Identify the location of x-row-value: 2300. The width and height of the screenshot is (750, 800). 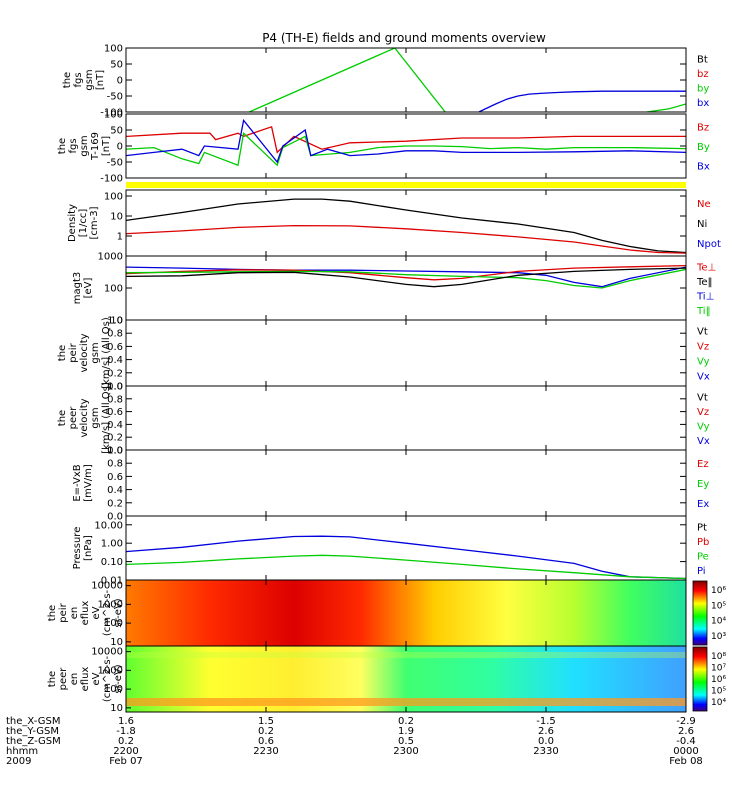
(405, 751).